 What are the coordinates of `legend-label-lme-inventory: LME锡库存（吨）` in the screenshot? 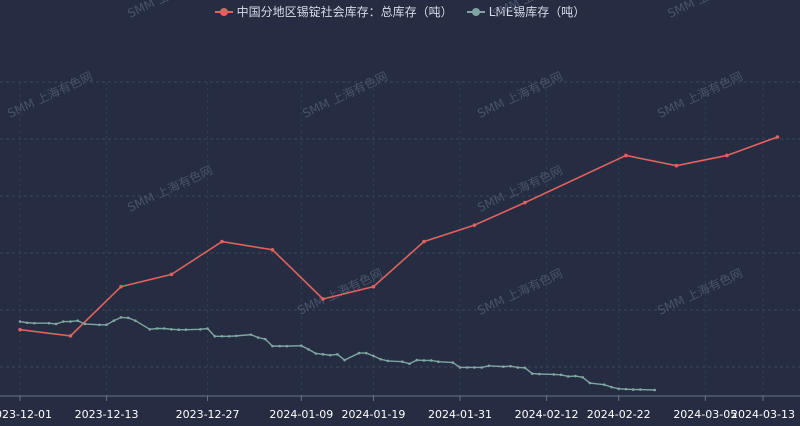 It's located at (537, 12).